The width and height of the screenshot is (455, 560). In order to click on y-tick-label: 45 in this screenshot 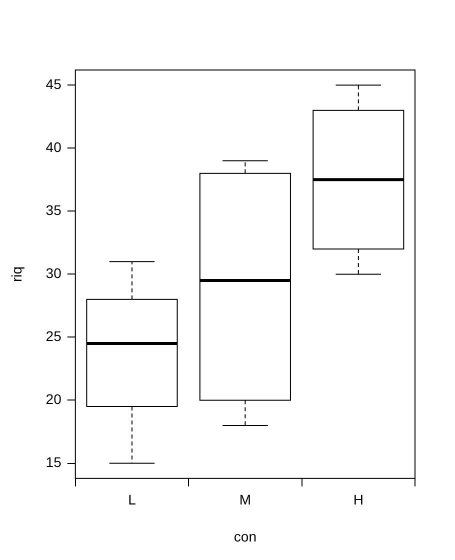, I will do `click(54, 84)`.